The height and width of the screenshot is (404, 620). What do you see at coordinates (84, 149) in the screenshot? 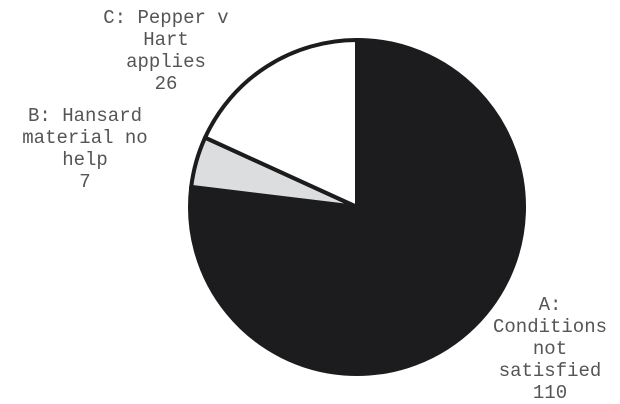
I see `label-b: B: Hansard material no help 7` at bounding box center [84, 149].